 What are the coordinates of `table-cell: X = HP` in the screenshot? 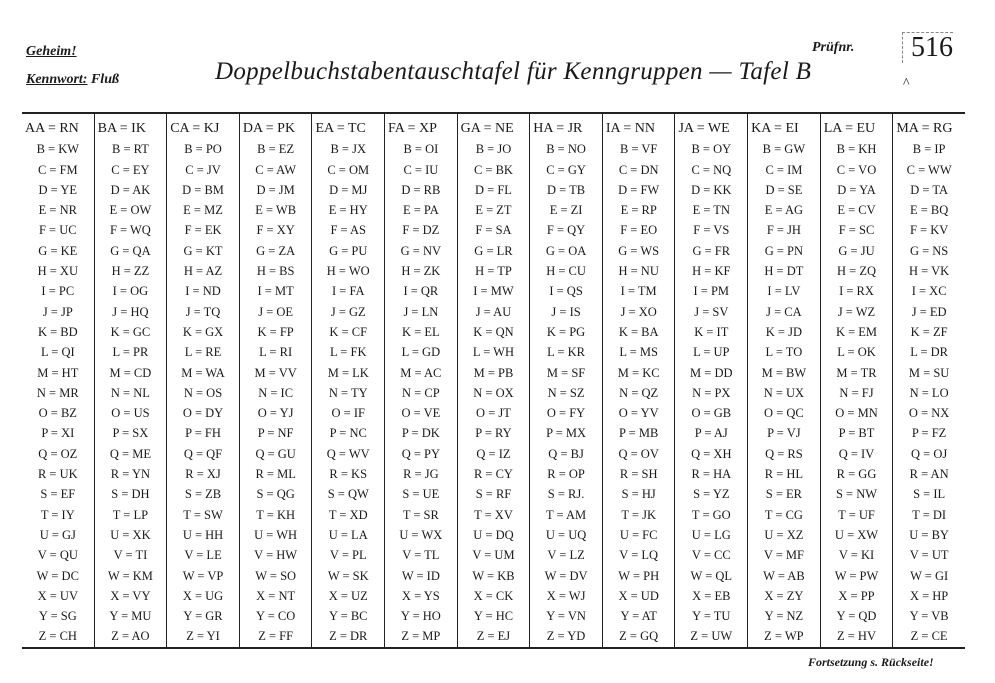 It's located at (929, 595).